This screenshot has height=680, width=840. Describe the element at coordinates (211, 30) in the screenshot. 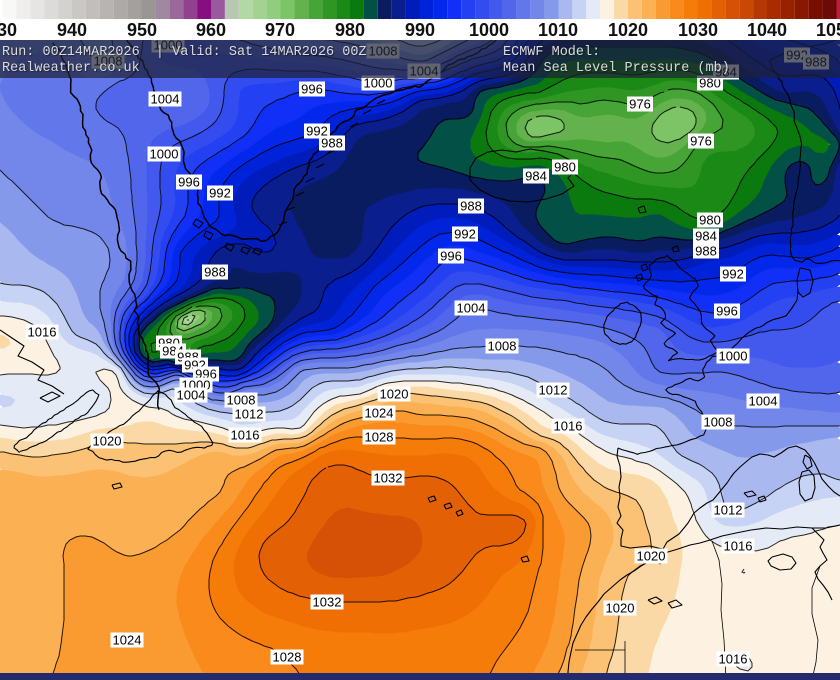

I see `svg-text: 960` at that location.